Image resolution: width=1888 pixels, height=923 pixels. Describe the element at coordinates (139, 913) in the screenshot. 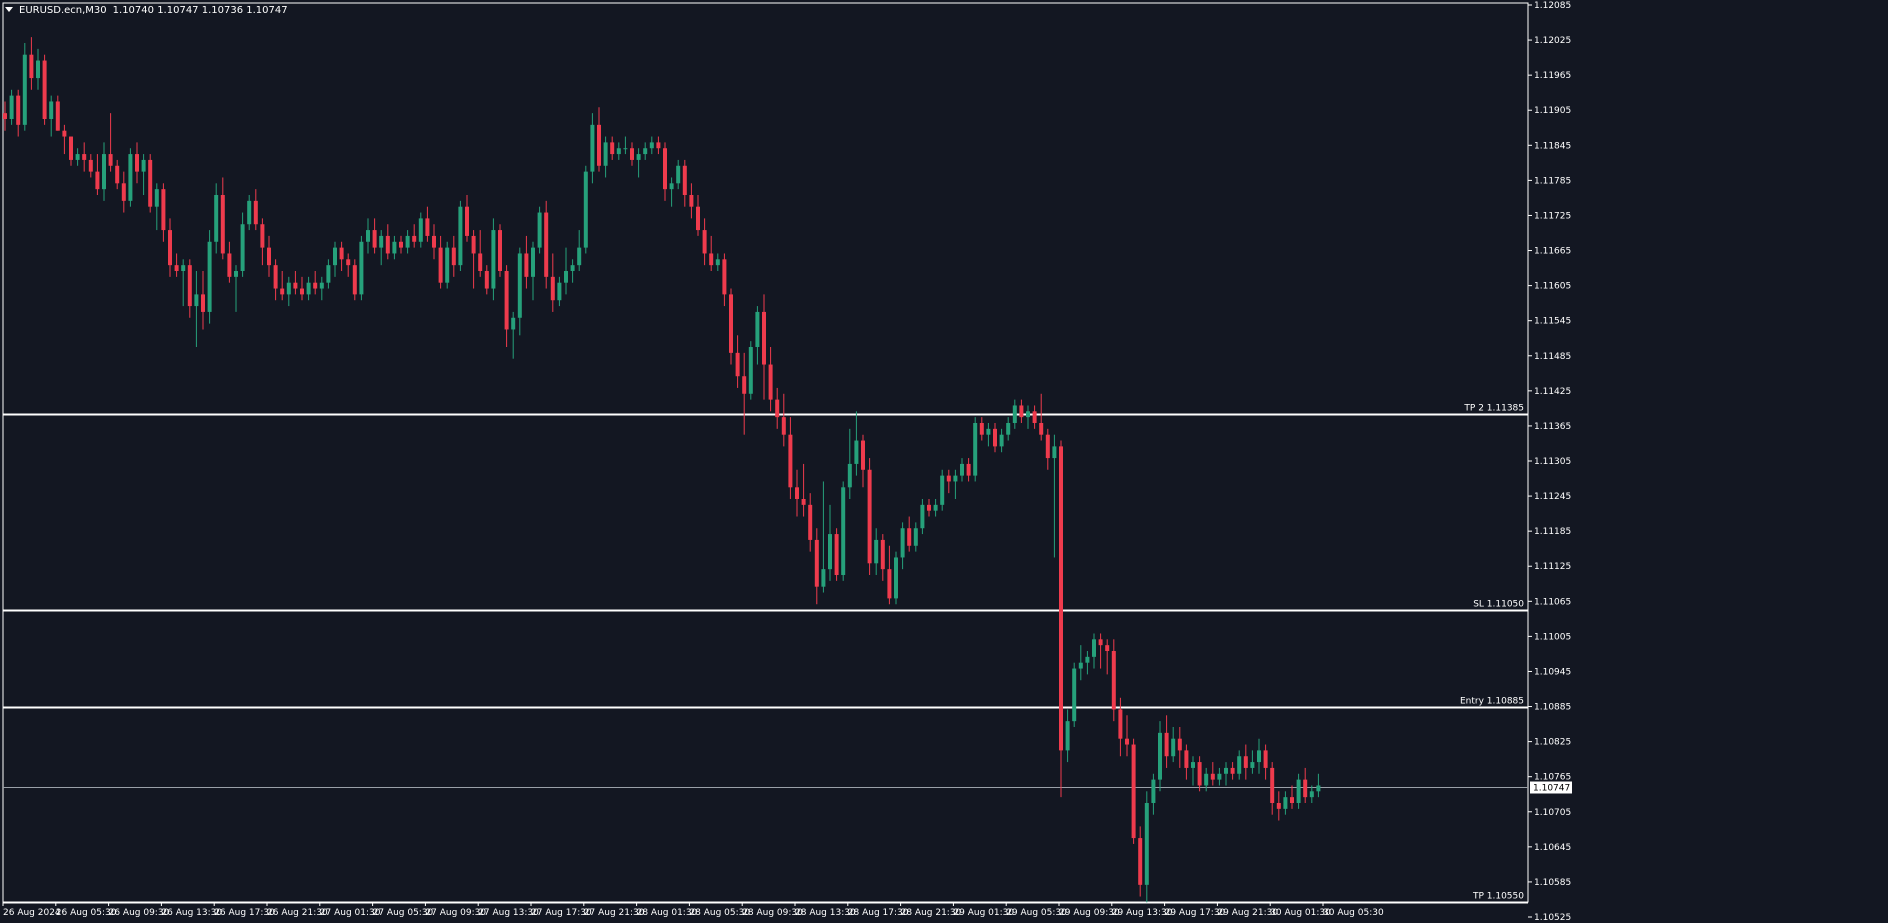

I see `x-tick-label: 26 Aug 09:30` at that location.